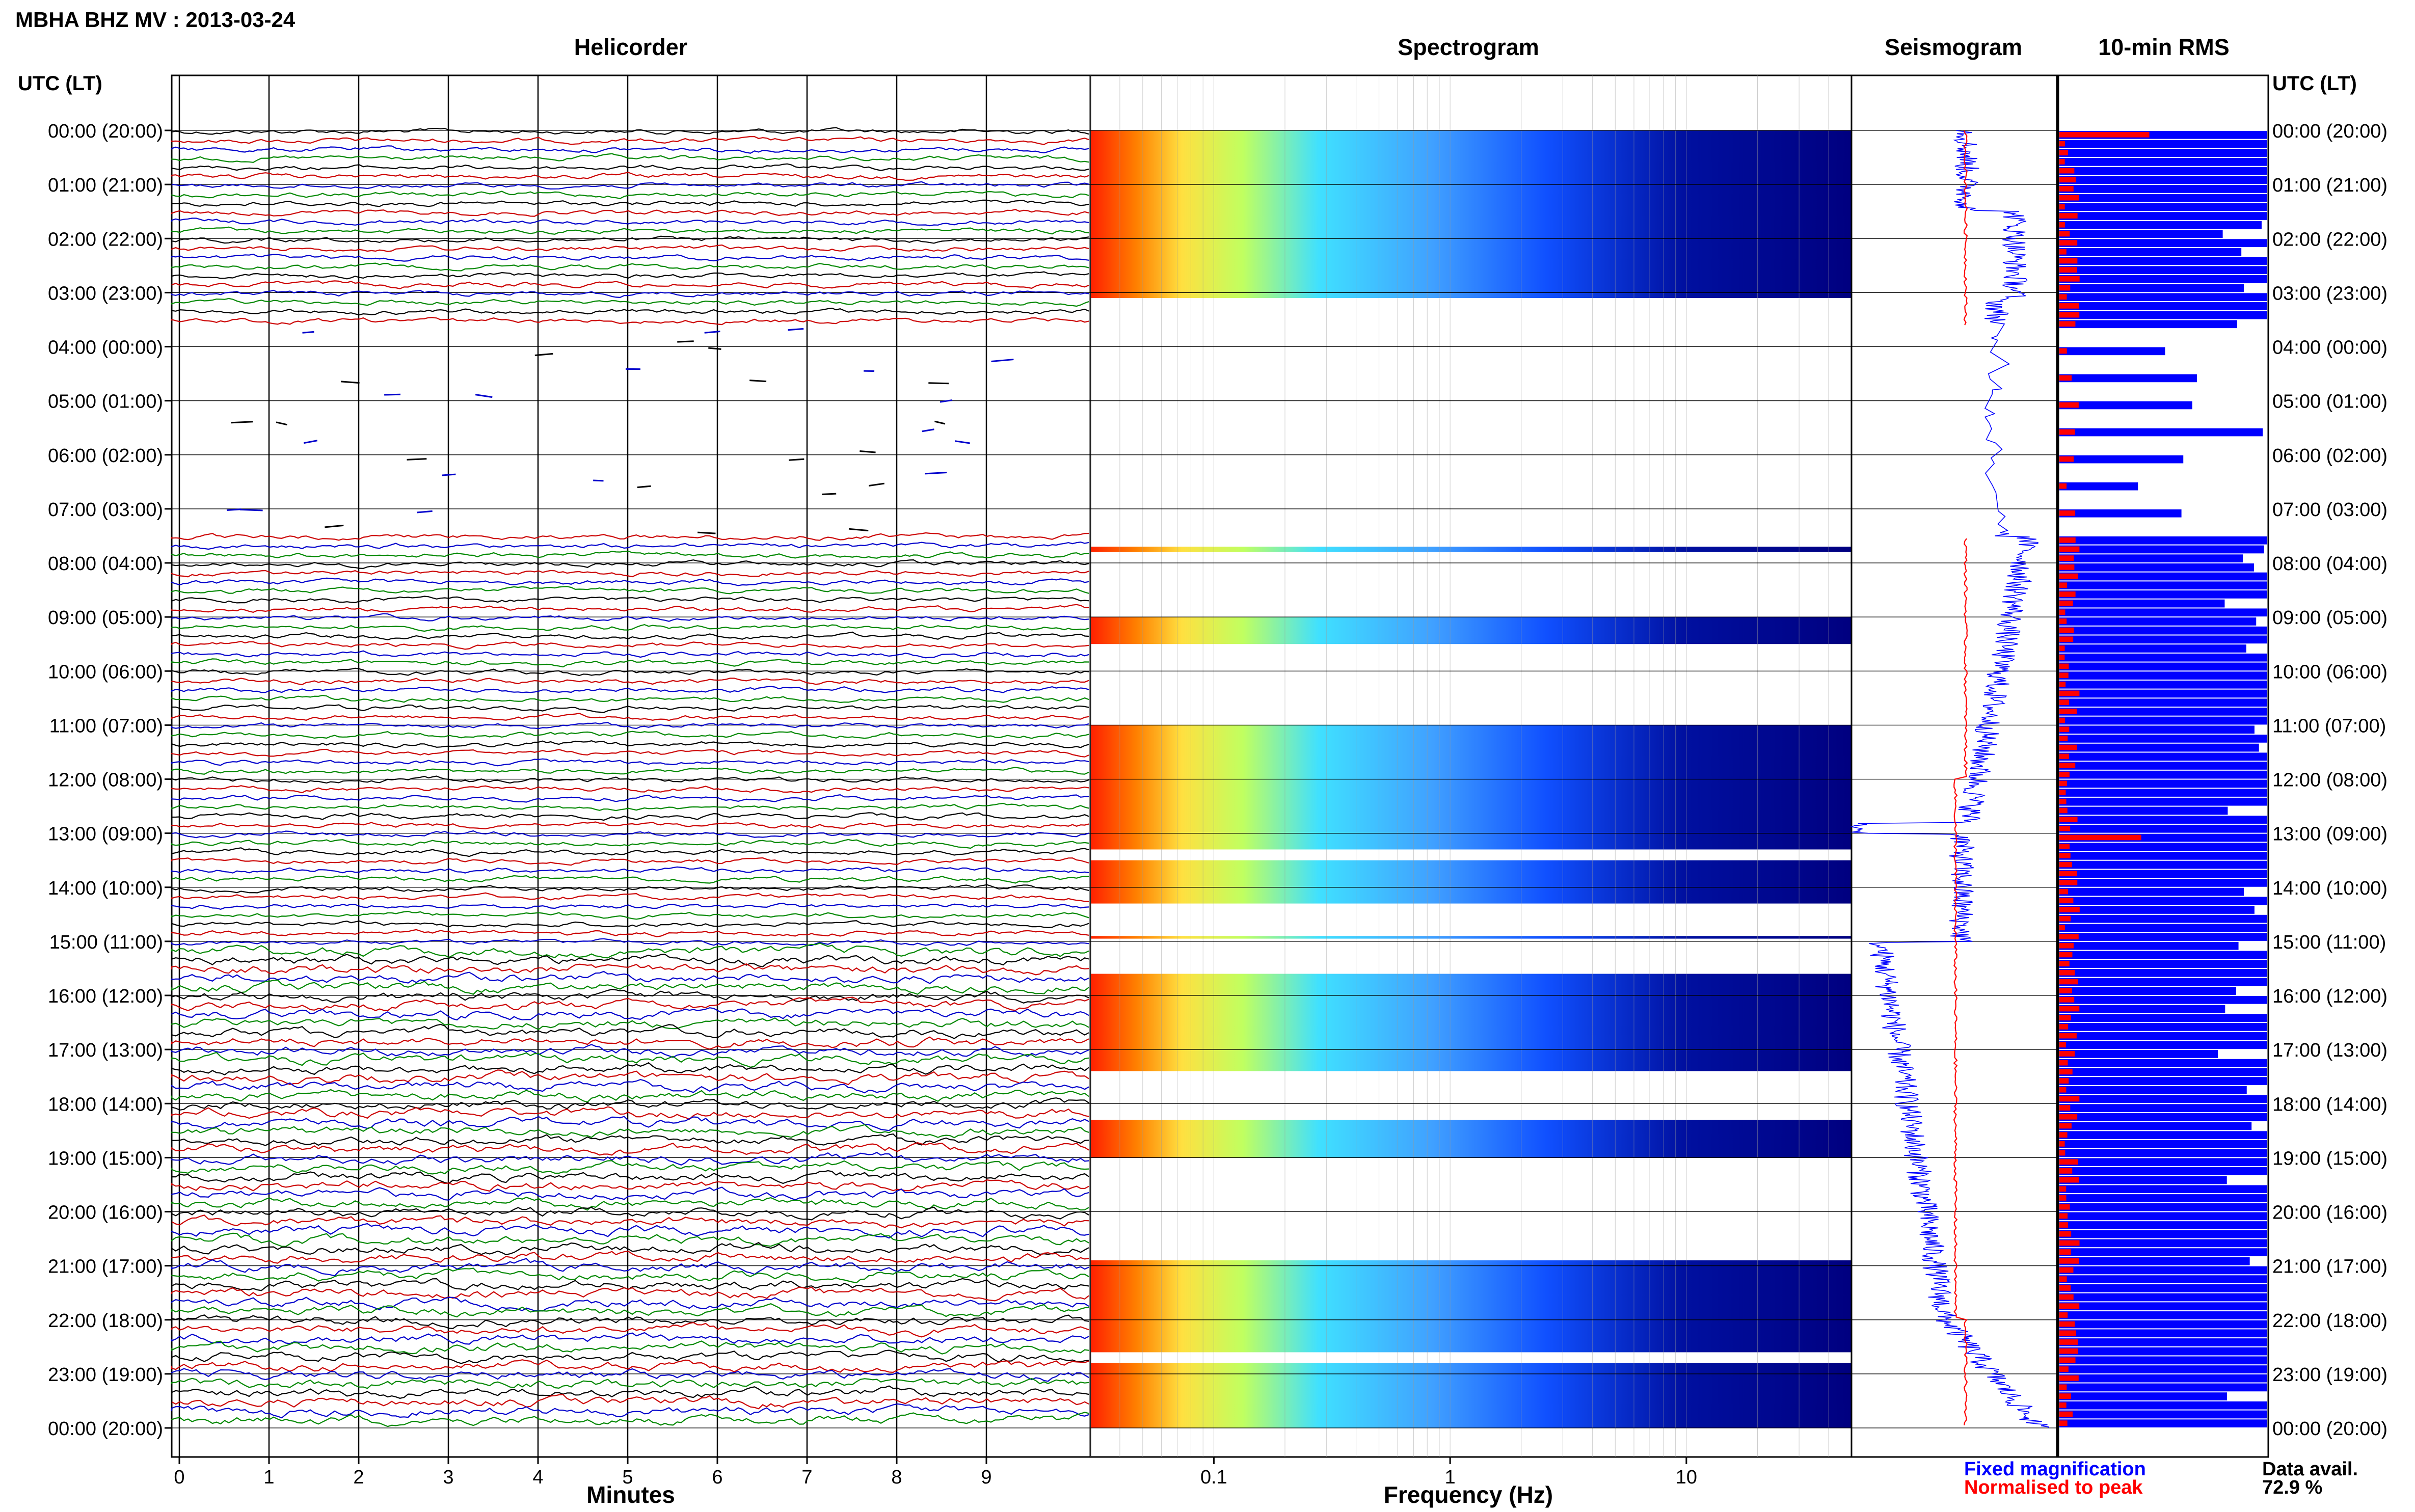 This screenshot has width=2415, height=1512. What do you see at coordinates (106, 1267) in the screenshot?
I see `time-label-left: 21:00 (17:00)` at bounding box center [106, 1267].